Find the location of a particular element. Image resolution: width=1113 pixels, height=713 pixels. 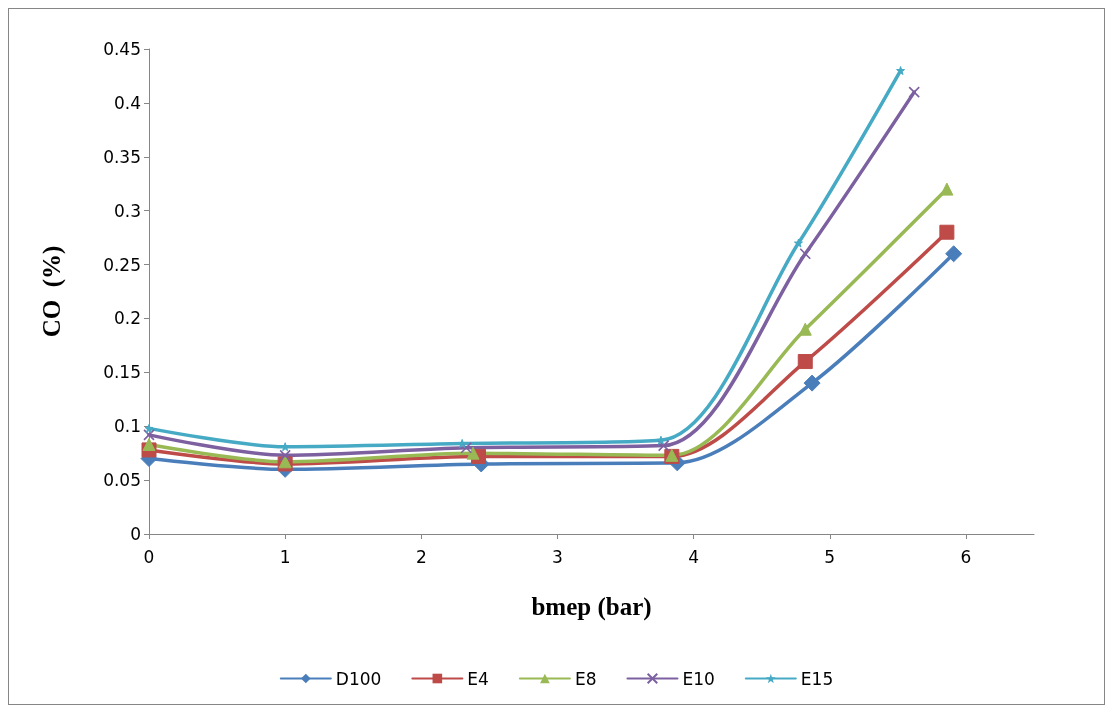

legend-label: E4 is located at coordinates (478, 678).